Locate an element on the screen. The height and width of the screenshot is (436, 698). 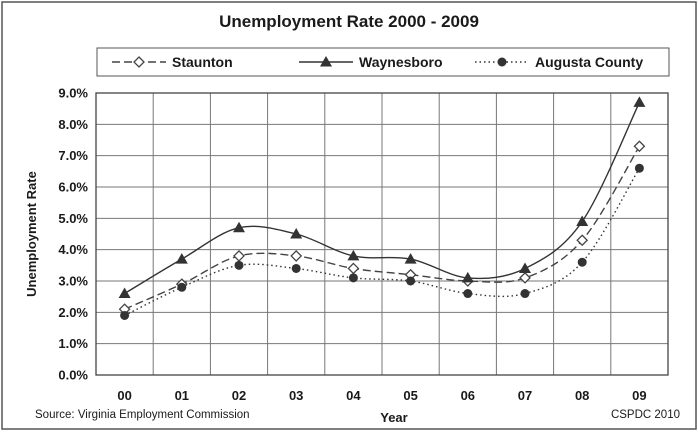
legend-marker-waynesboro is located at coordinates (326, 61).